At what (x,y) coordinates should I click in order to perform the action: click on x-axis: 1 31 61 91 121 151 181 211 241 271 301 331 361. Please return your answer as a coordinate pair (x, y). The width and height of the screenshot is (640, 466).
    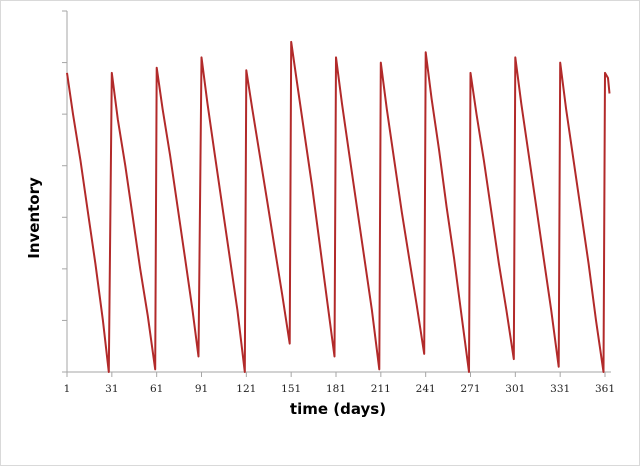
    Looking at the image, I should click on (338, 383).